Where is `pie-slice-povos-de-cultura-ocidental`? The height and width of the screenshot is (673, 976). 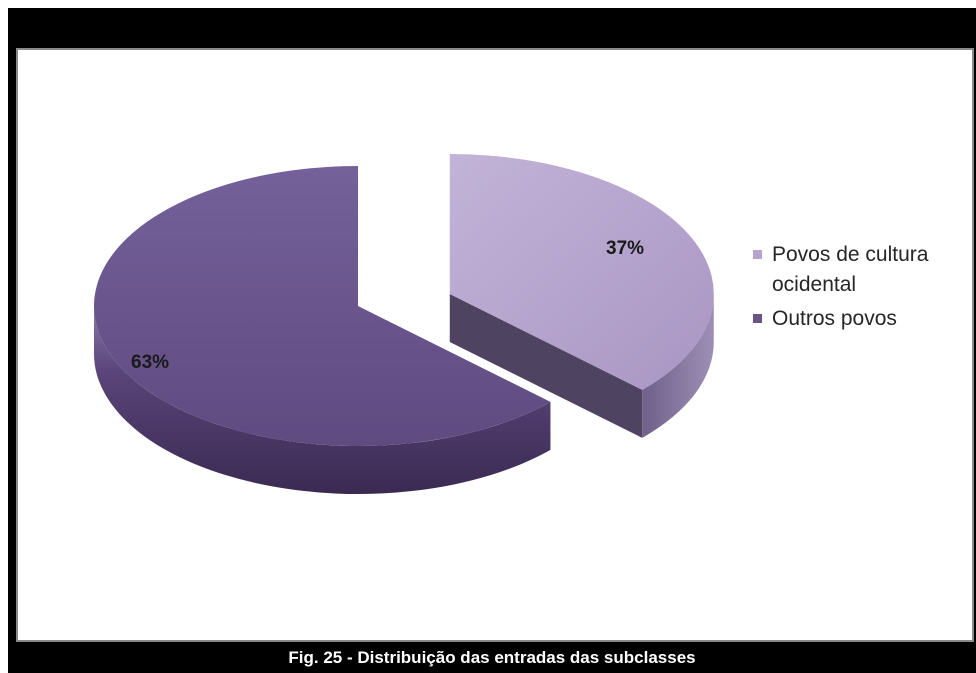 pie-slice-povos-de-cultura-ocidental is located at coordinates (581, 296).